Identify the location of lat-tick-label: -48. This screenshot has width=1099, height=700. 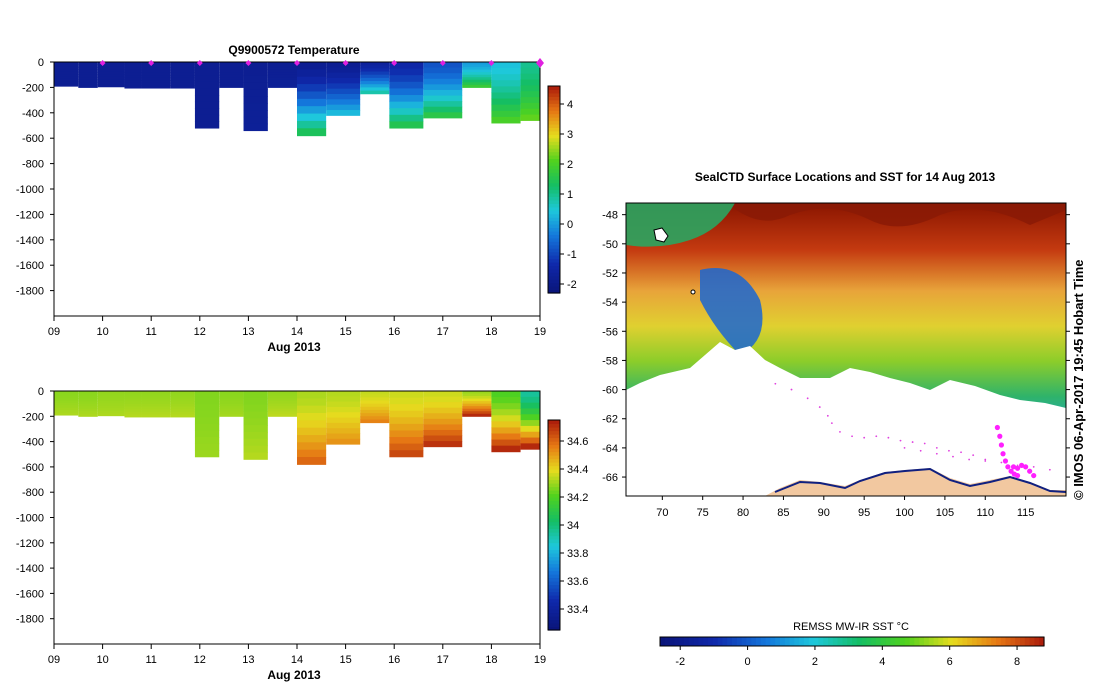
(610, 216).